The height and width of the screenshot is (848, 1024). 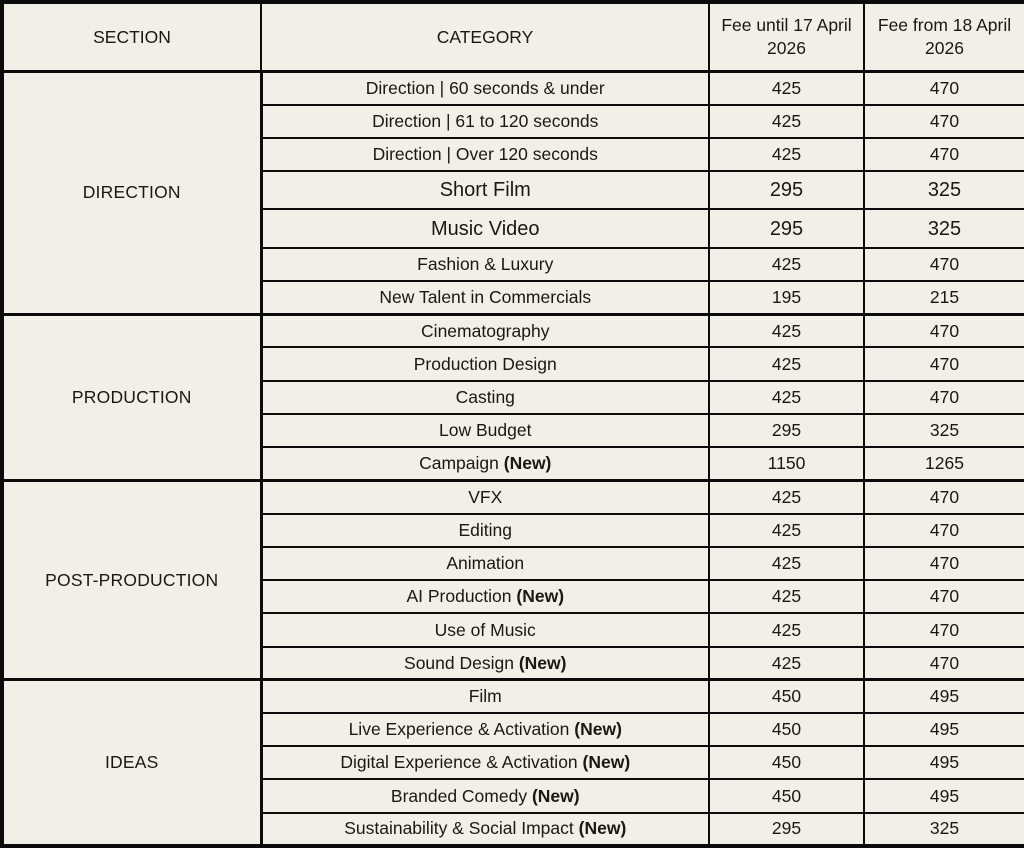 I want to click on section-cell: POST-PRODUCTION, so click(x=131, y=580).